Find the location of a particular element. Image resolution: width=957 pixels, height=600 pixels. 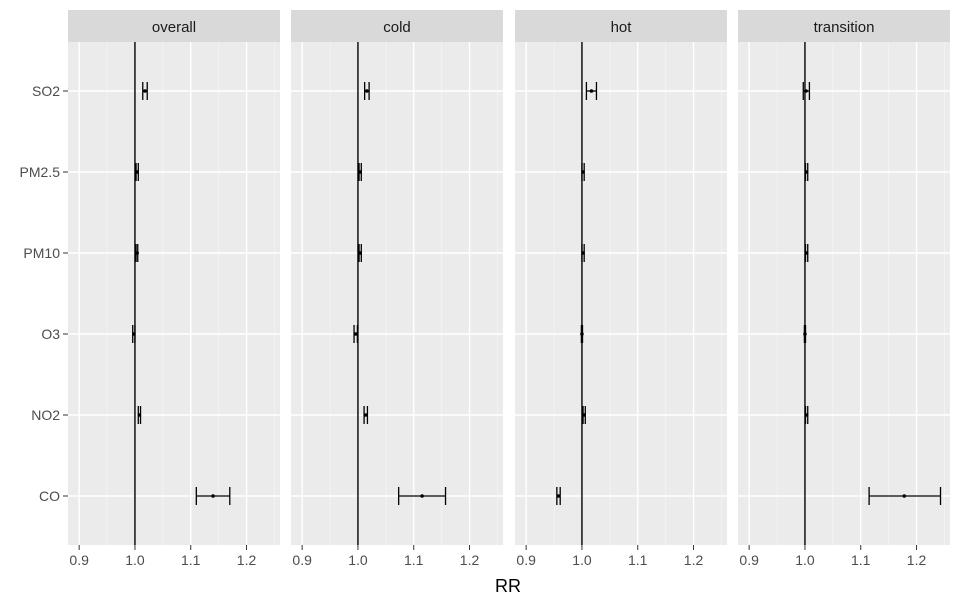

facet-strip-label: cold is located at coordinates (397, 27).